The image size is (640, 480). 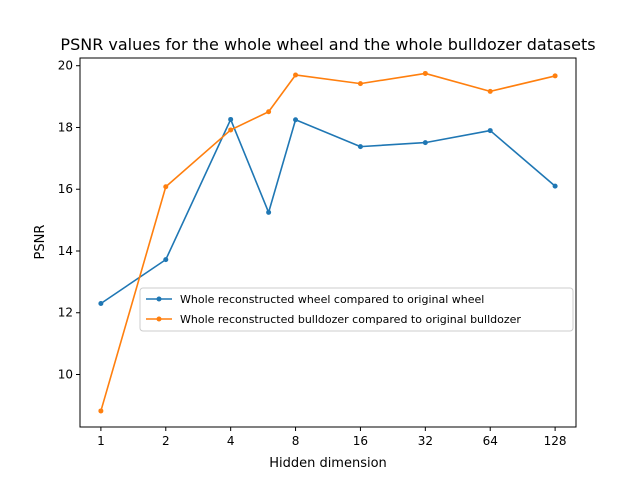 I want to click on x-tick-label: 4, so click(x=231, y=441).